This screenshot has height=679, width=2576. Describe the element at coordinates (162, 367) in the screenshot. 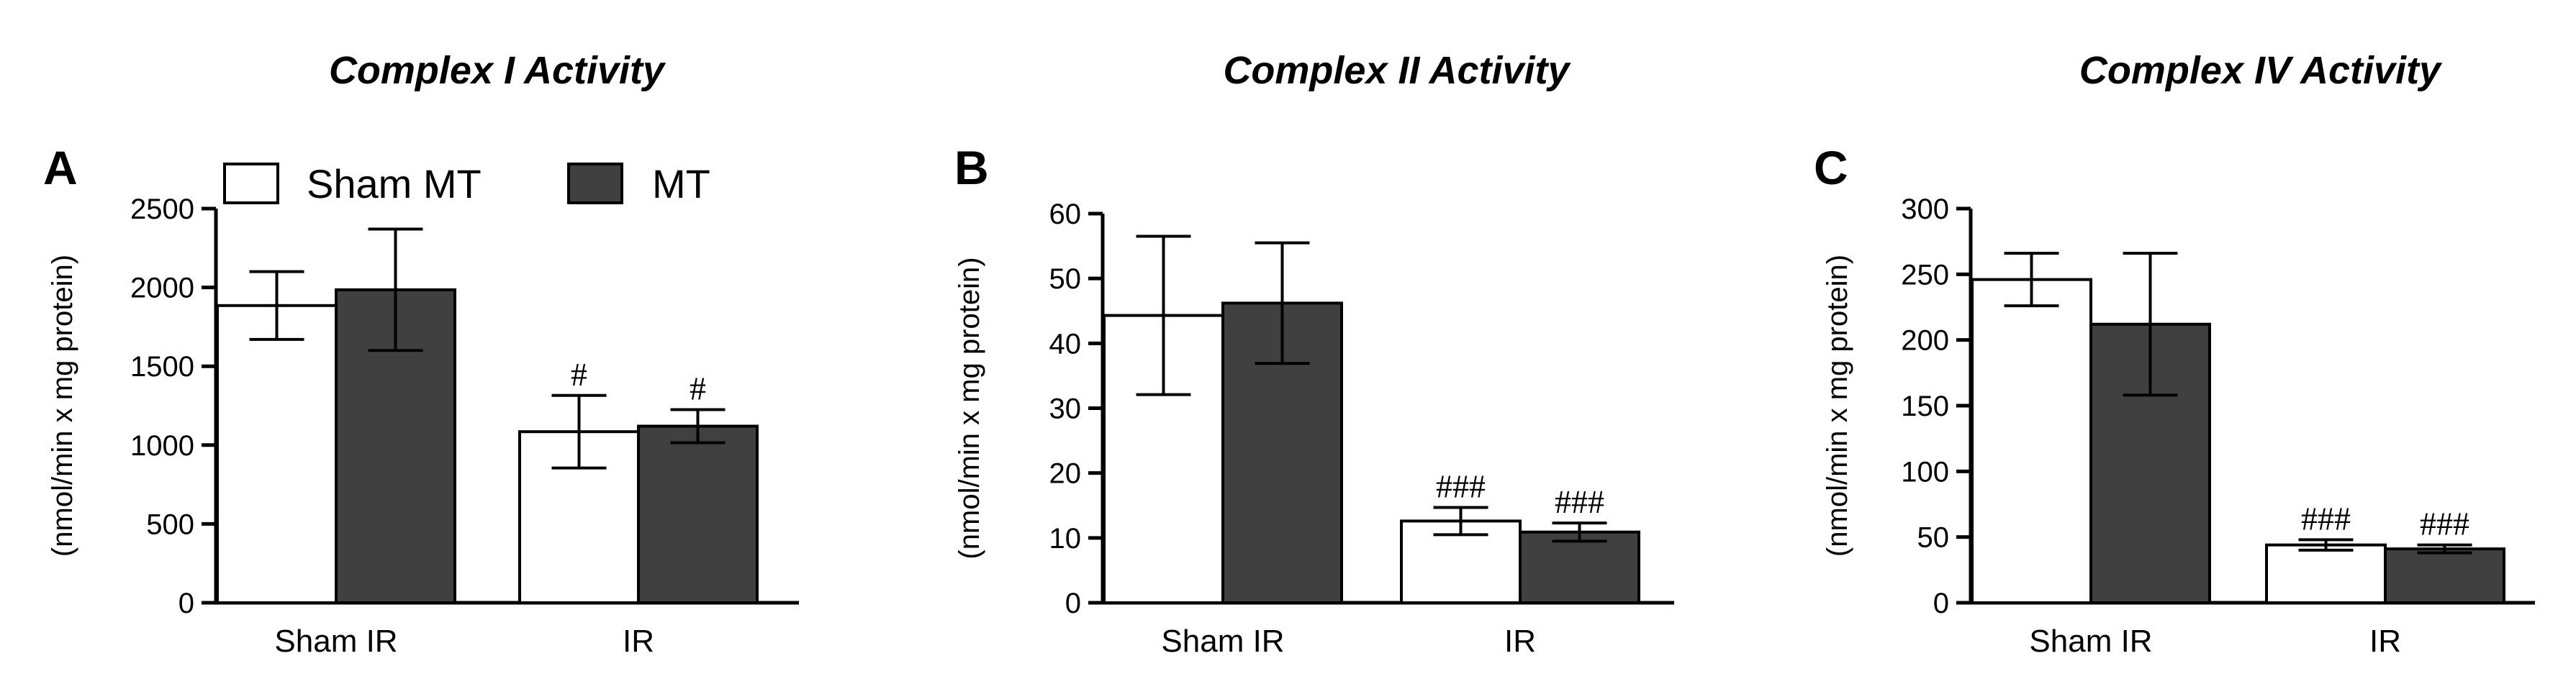

I see `y-tick-label: 1500` at that location.